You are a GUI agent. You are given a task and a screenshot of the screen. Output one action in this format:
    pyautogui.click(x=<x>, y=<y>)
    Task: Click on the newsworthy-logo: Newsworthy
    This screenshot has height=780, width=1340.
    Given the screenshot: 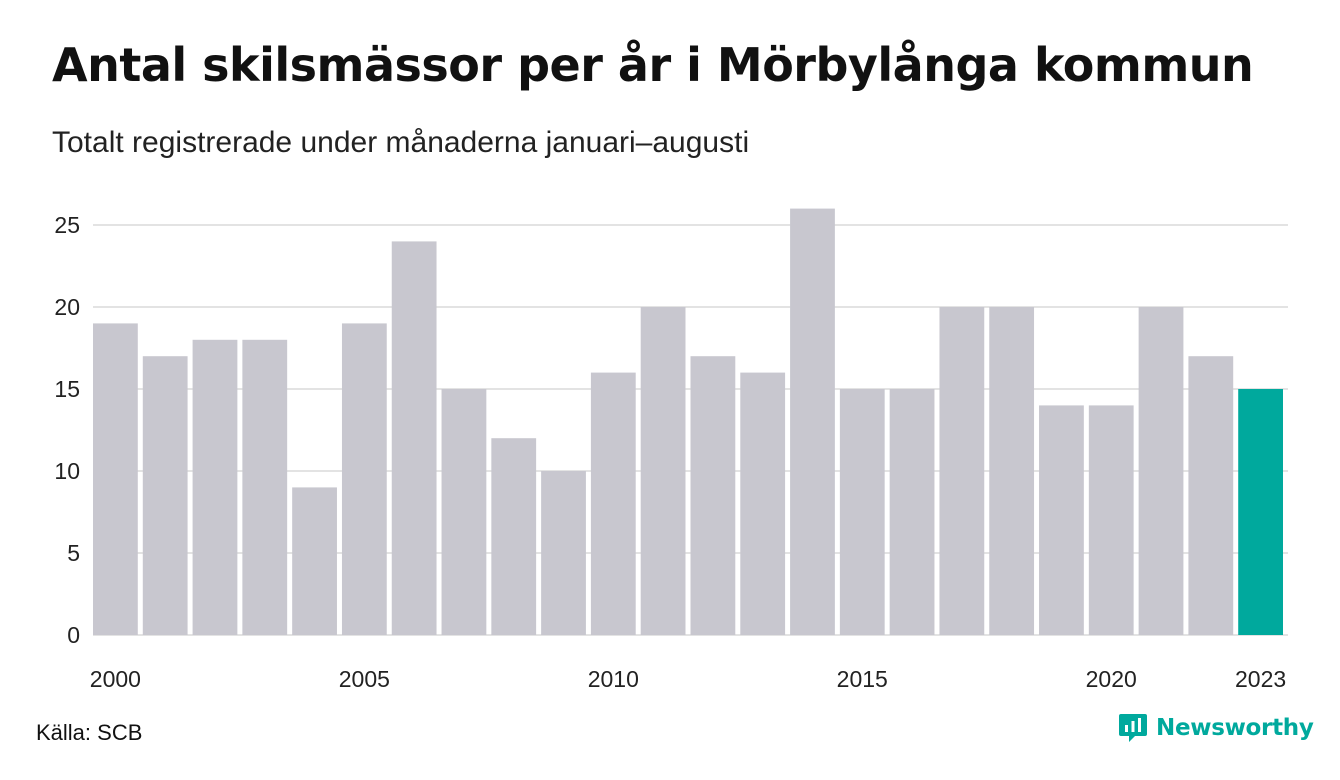 What is the action you would take?
    pyautogui.click(x=1216, y=728)
    